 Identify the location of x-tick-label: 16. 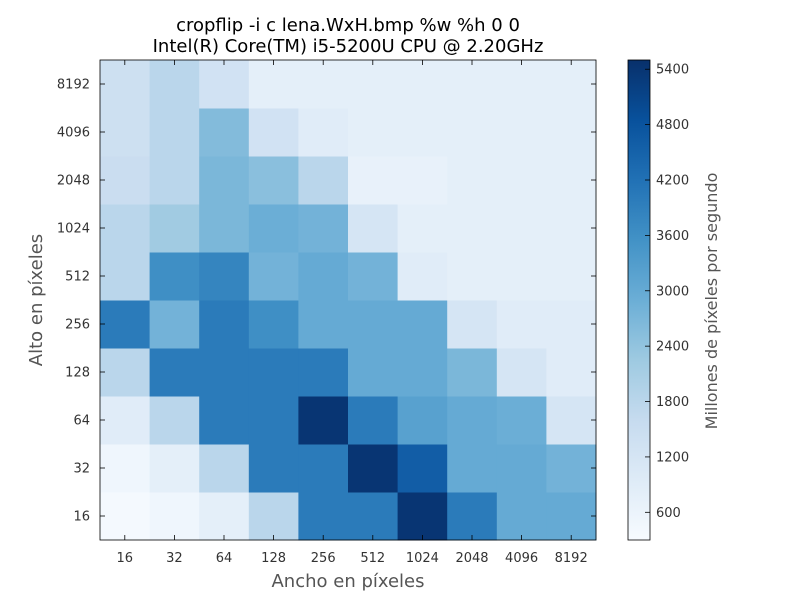
(125, 558).